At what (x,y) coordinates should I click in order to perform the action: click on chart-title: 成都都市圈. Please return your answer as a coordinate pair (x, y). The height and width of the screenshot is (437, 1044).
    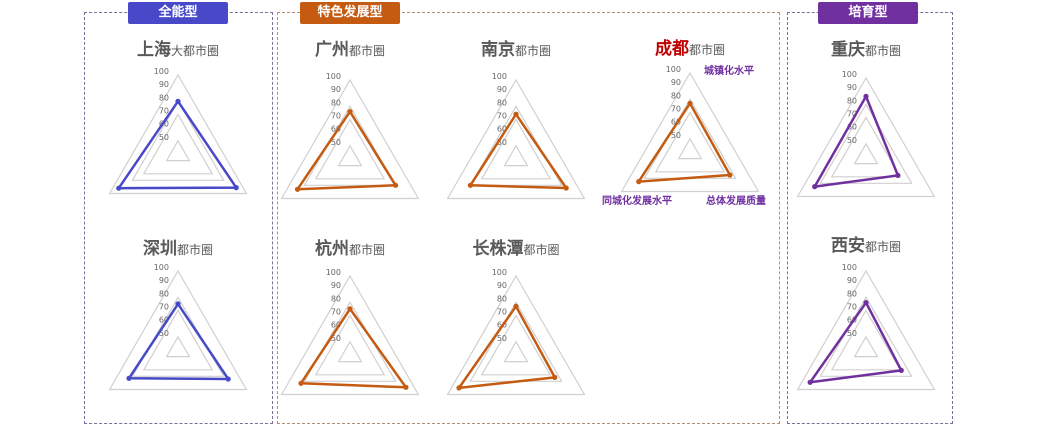
    Looking at the image, I should click on (690, 48).